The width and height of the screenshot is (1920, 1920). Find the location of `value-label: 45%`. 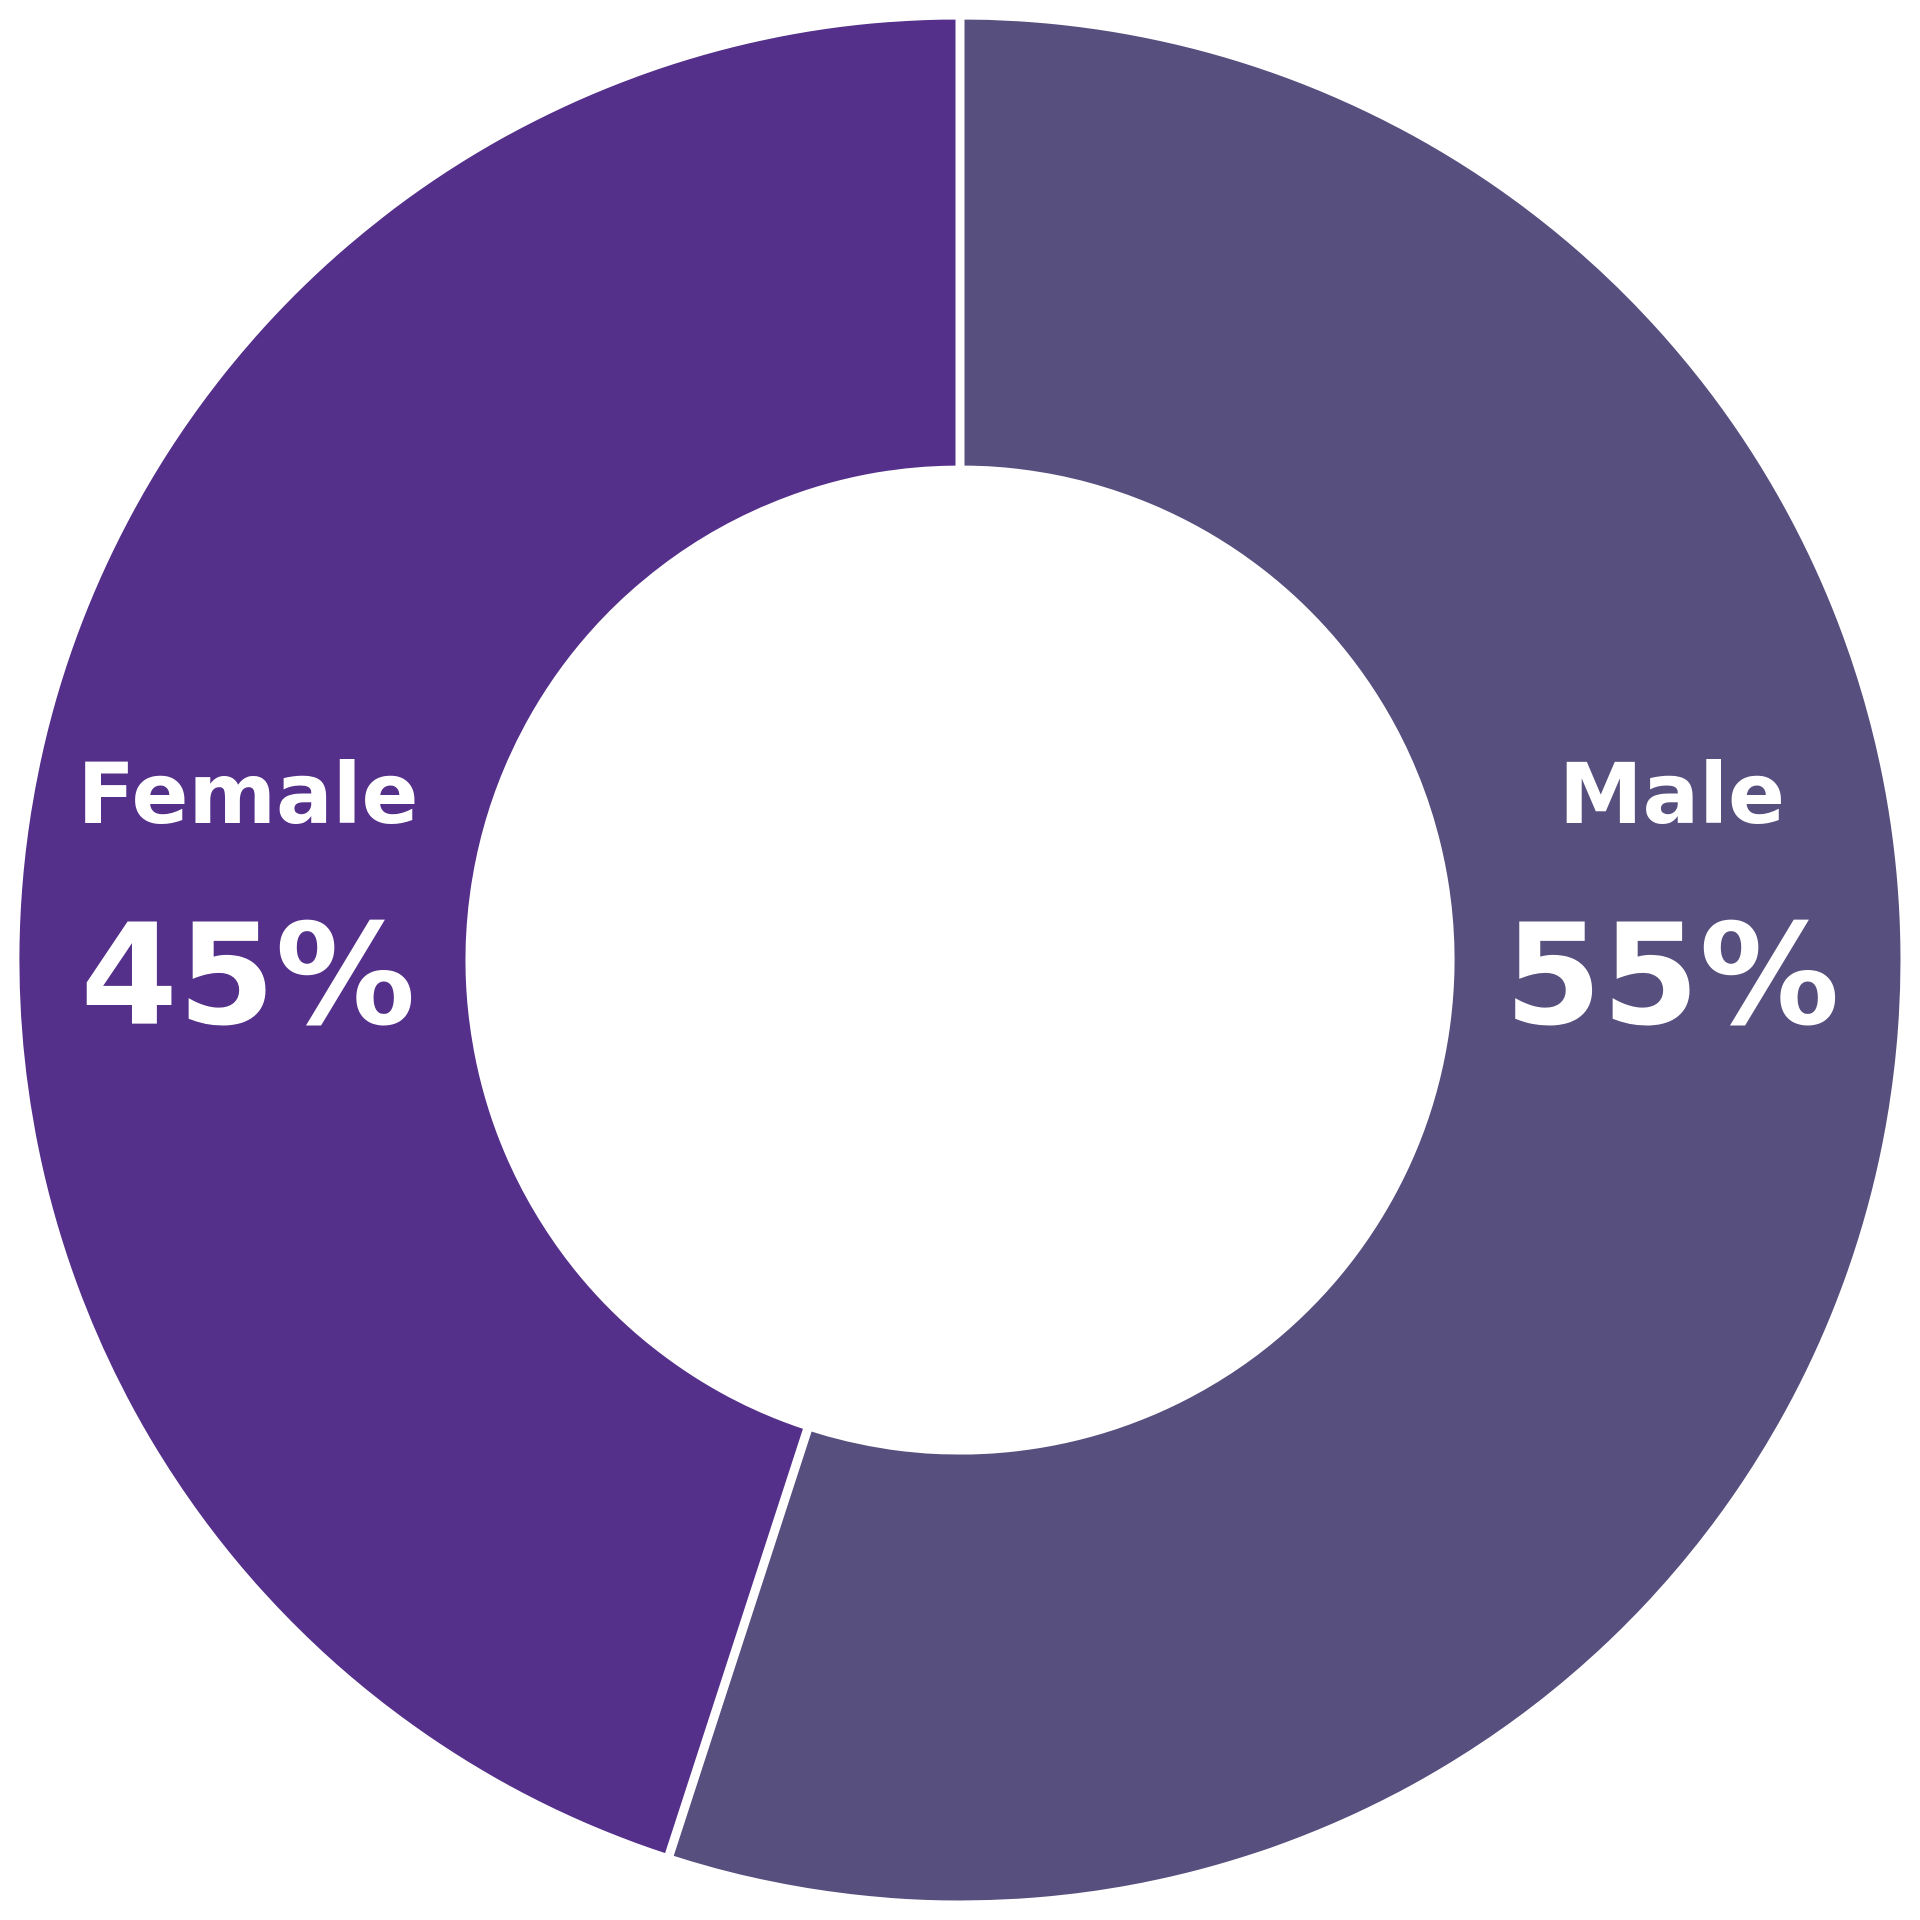

value-label: 45% is located at coordinates (247, 976).